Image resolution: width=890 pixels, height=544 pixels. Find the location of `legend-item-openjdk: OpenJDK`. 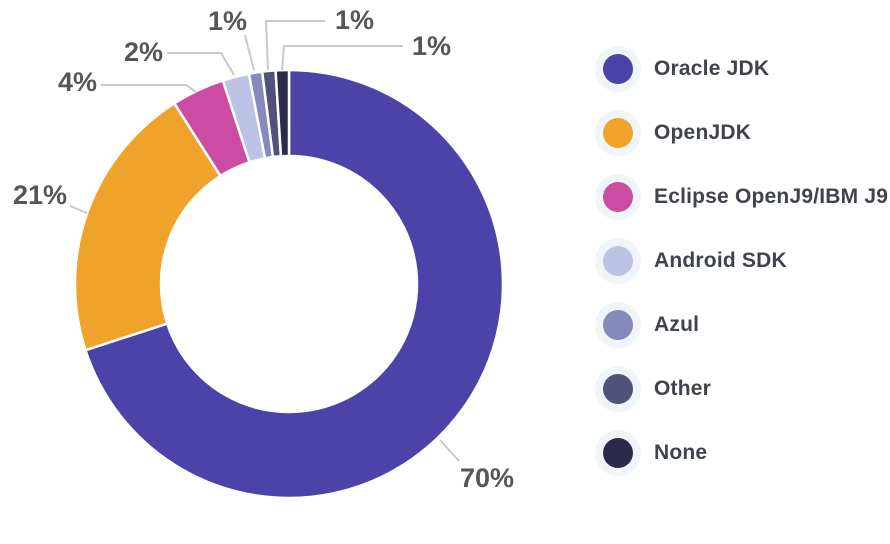

legend-item-openjdk: OpenJDK is located at coordinates (741, 133).